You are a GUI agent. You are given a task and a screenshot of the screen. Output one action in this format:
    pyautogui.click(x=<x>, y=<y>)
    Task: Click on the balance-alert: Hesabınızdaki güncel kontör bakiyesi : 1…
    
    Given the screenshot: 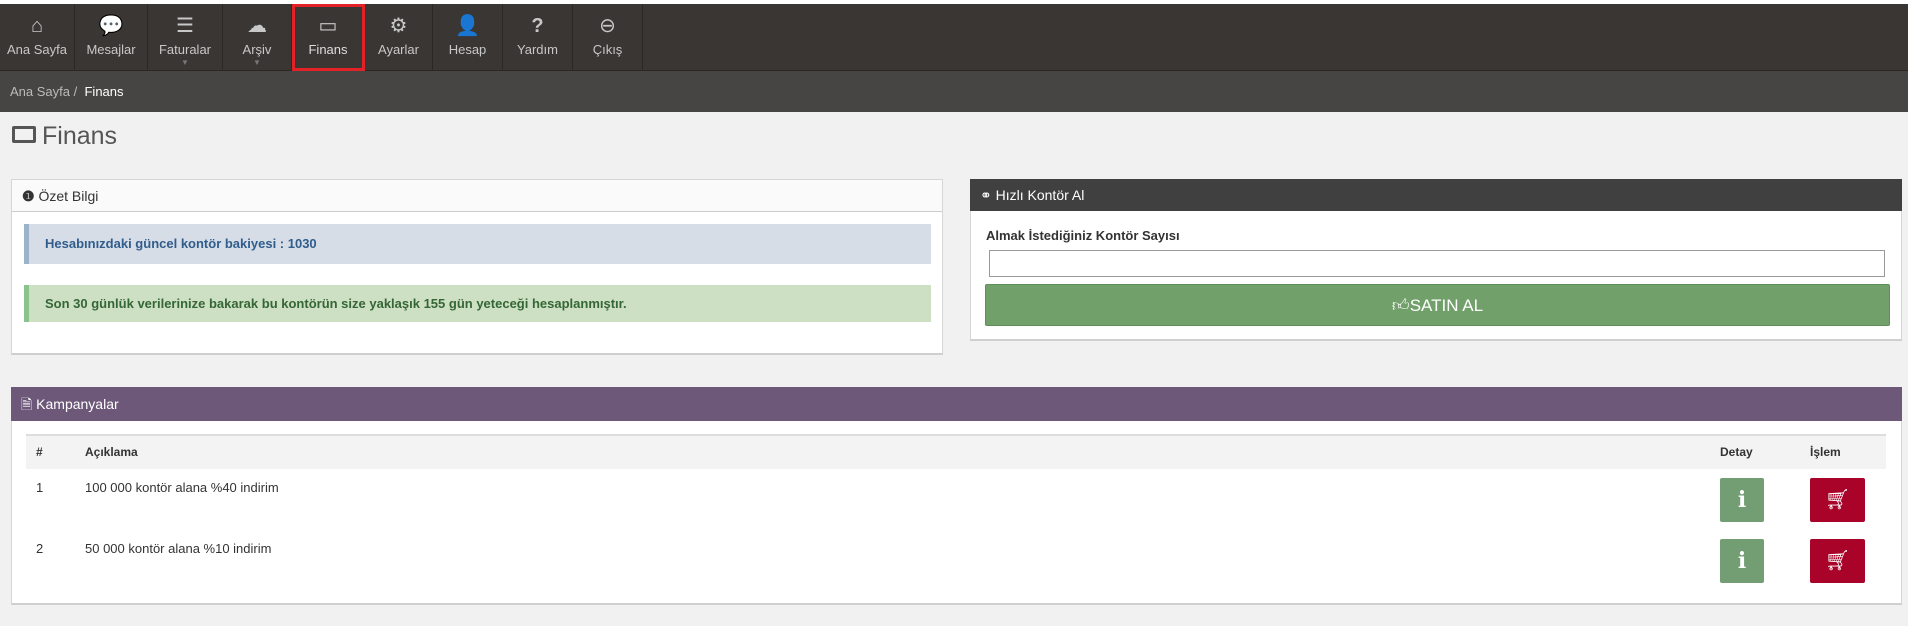 What is the action you would take?
    pyautogui.click(x=477, y=244)
    